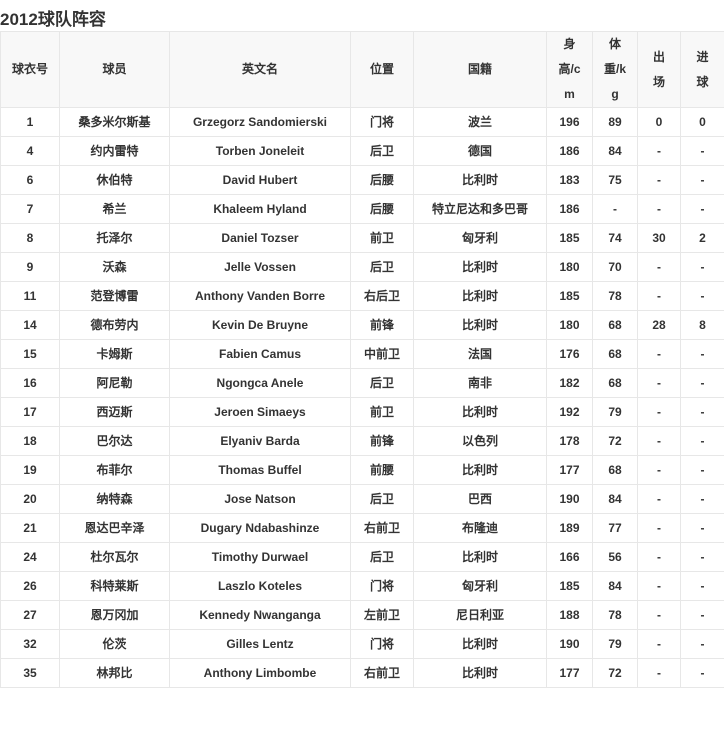  What do you see at coordinates (114, 499) in the screenshot?
I see `cell-player-name: 纳特森` at bounding box center [114, 499].